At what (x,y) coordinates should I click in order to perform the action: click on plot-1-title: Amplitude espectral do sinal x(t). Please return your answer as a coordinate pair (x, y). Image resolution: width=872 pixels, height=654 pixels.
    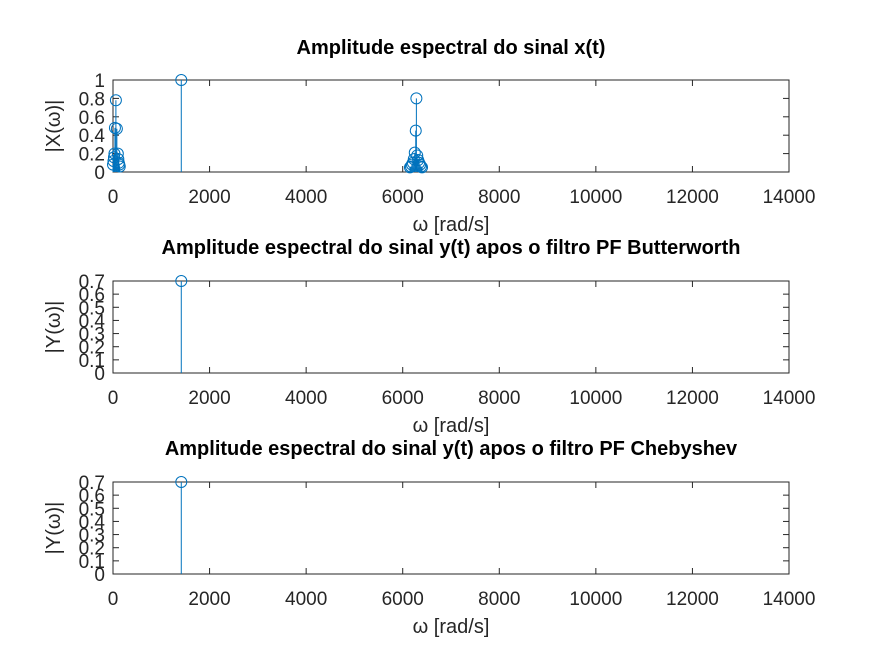
    Looking at the image, I should click on (451, 48).